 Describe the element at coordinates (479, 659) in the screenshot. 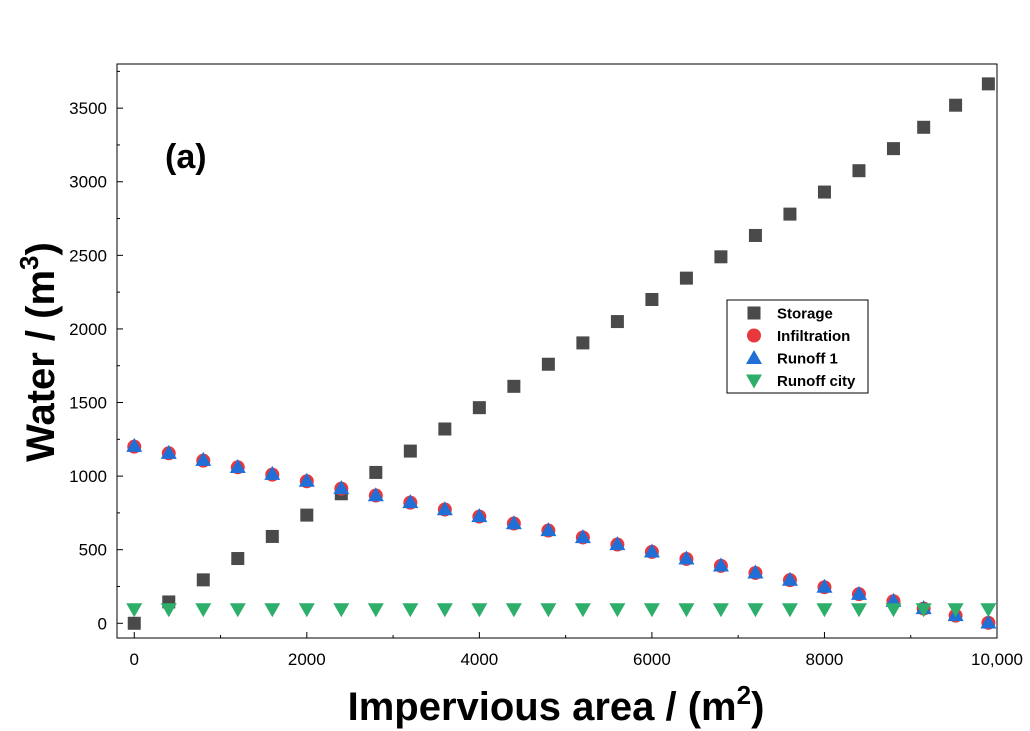

I see `x-tick-label: 4000` at that location.